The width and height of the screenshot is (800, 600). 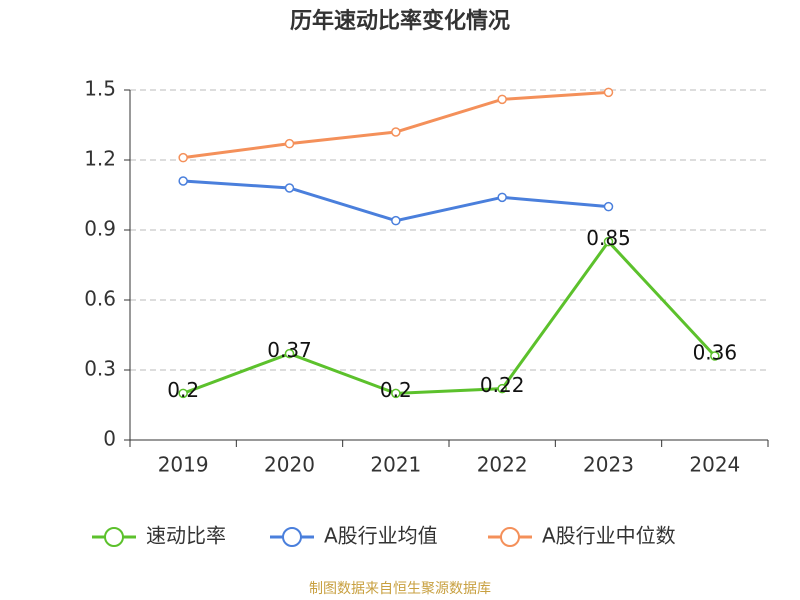 I want to click on legend-label: 速动比率, so click(x=186, y=536).